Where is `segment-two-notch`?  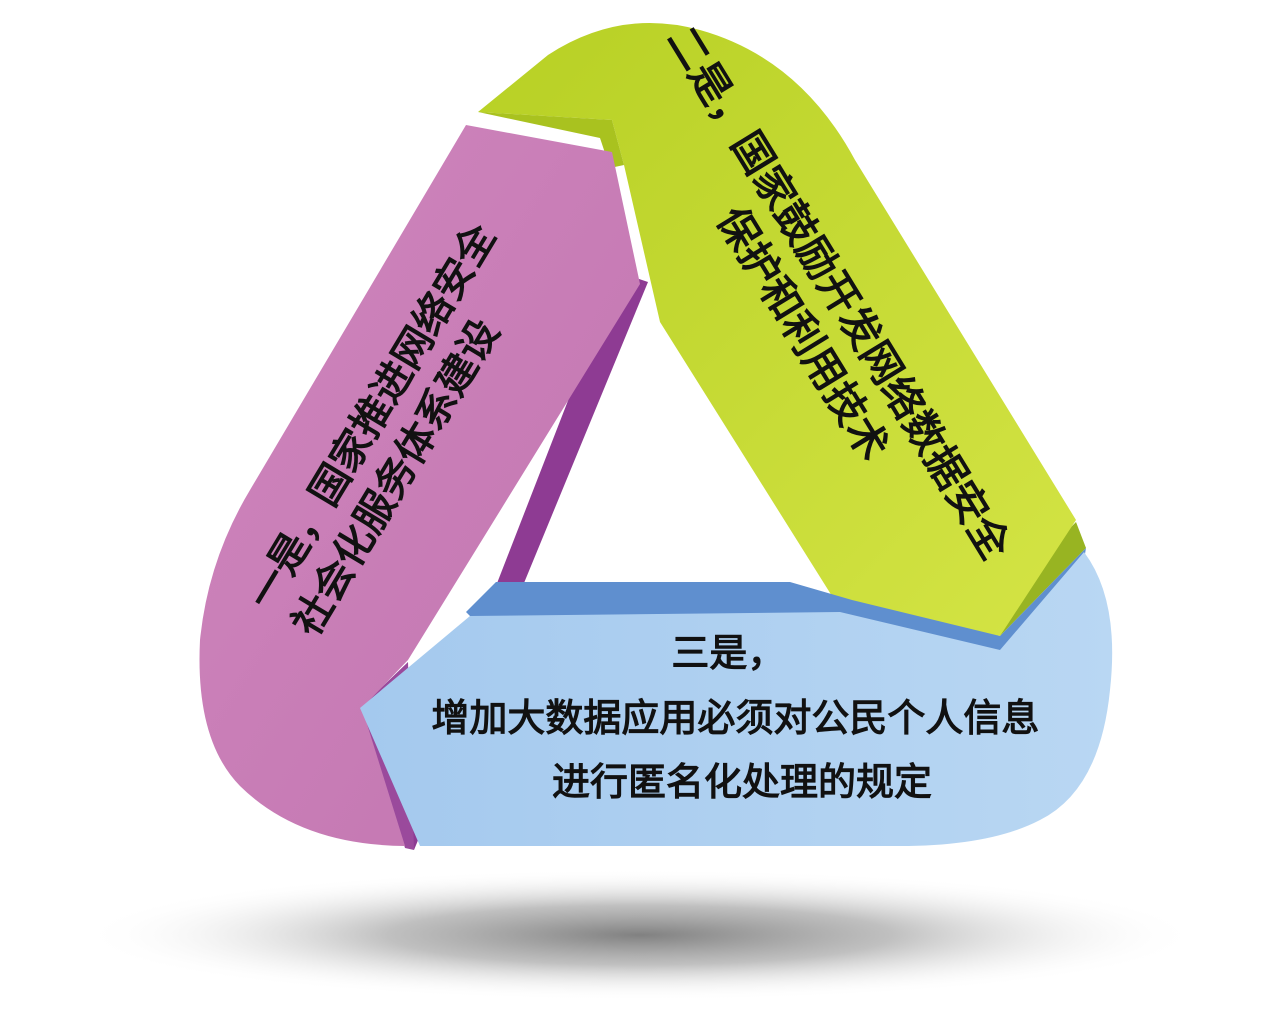
segment-two-notch is located at coordinates (551, 140).